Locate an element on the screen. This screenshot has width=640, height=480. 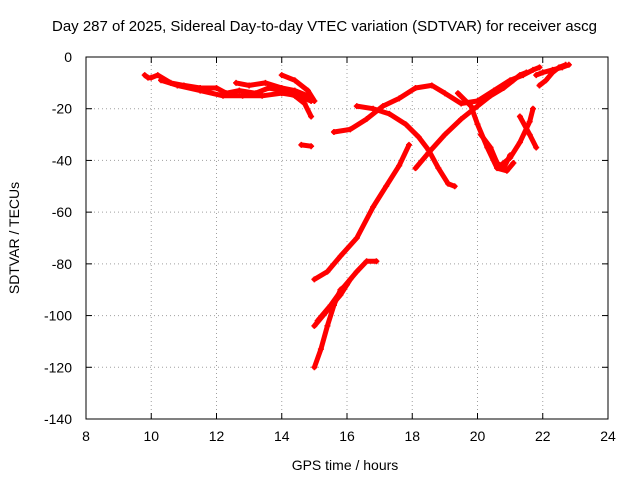
x-tick-label: 10 is located at coordinates (151, 436).